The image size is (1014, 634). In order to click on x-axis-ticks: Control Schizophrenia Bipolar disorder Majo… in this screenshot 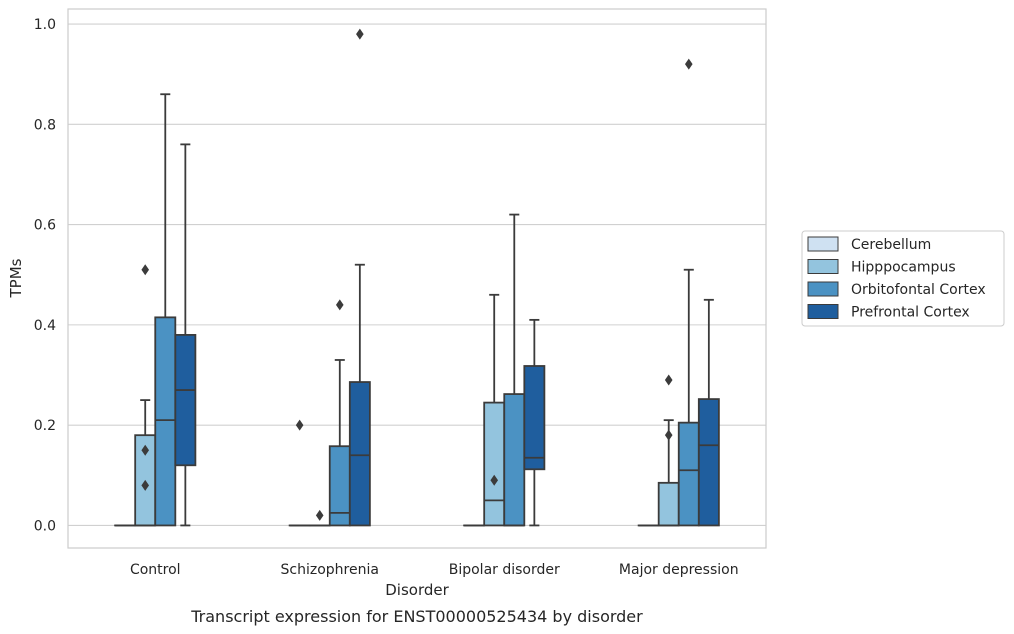, I will do `click(434, 570)`.